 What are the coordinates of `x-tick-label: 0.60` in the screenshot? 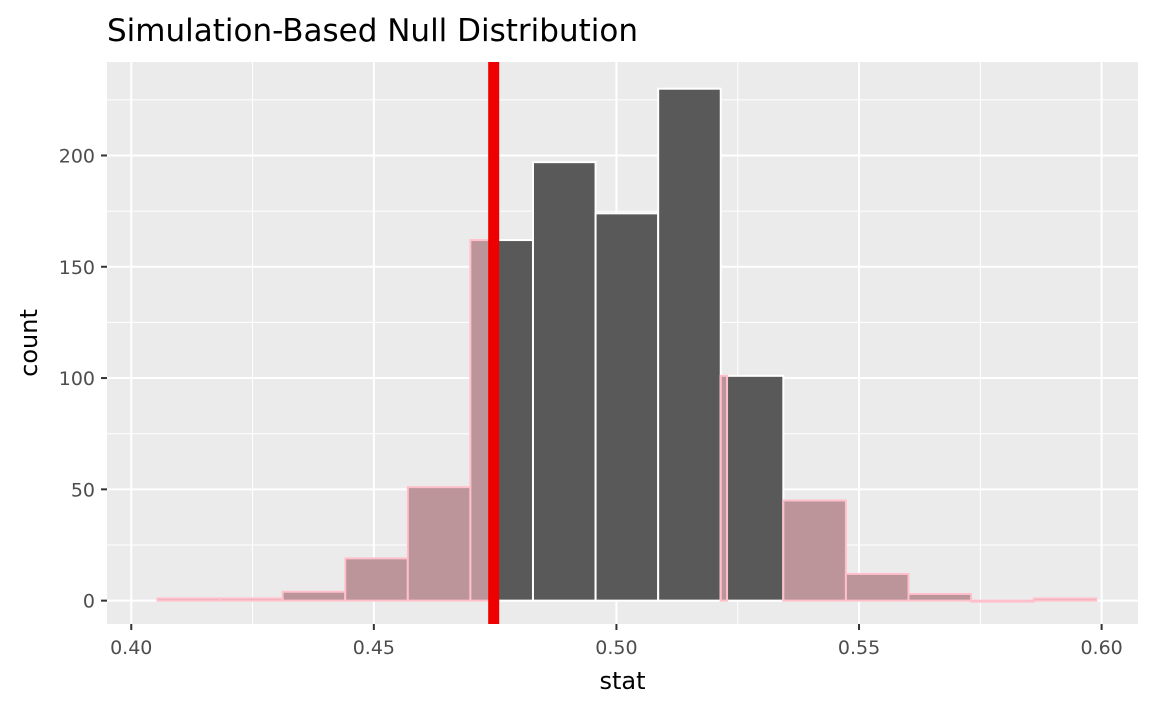 It's located at (1101, 648).